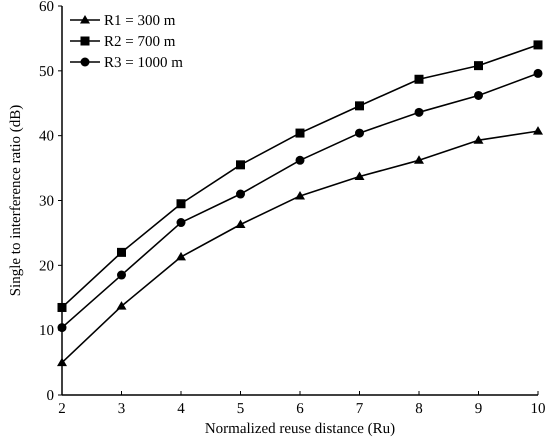 The height and width of the screenshot is (445, 560). I want to click on x-tick-label: 3, so click(122, 409).